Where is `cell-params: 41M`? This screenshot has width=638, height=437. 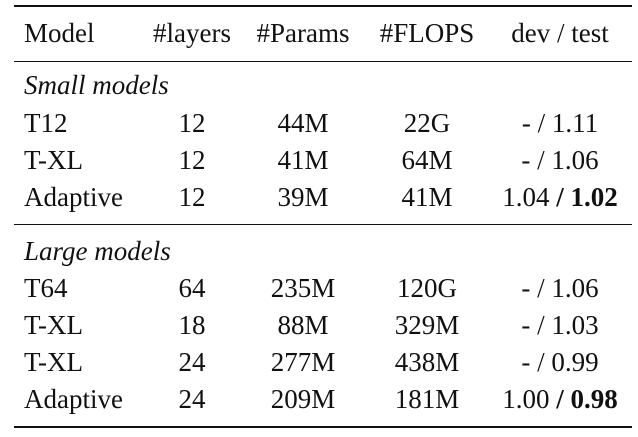
cell-params: 41M is located at coordinates (303, 160).